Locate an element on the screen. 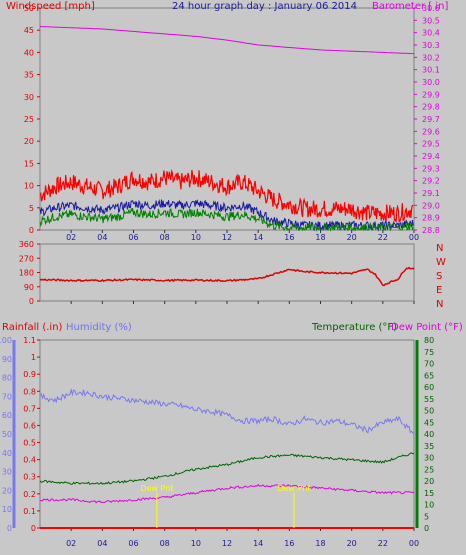 The image size is (466, 555). dir-label-e: E is located at coordinates (439, 290).